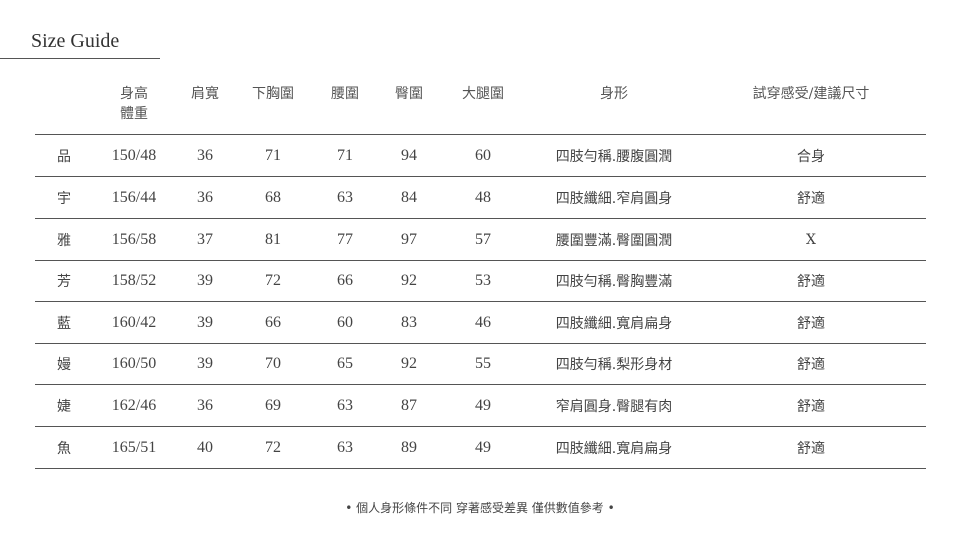 The width and height of the screenshot is (960, 540). What do you see at coordinates (345, 155) in the screenshot?
I see `cell-waist: 71` at bounding box center [345, 155].